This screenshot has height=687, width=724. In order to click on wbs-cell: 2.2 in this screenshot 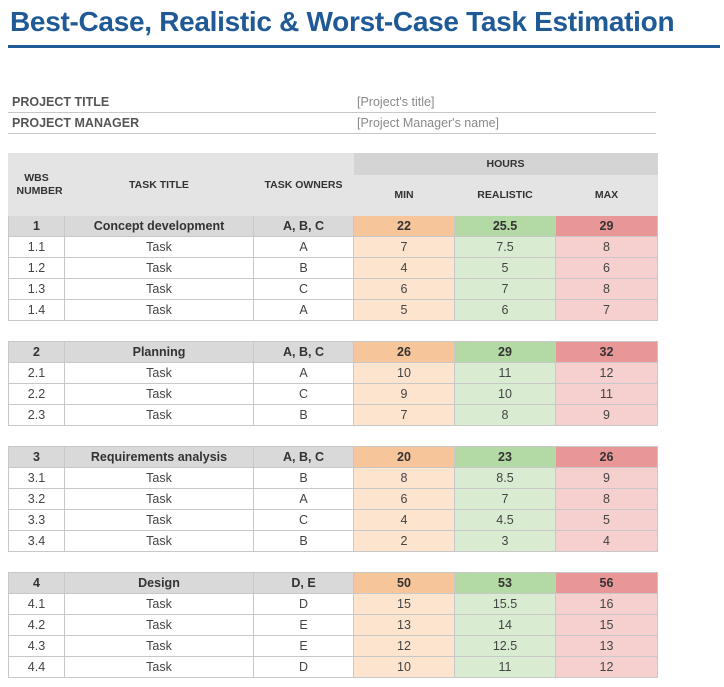, I will do `click(36, 394)`.